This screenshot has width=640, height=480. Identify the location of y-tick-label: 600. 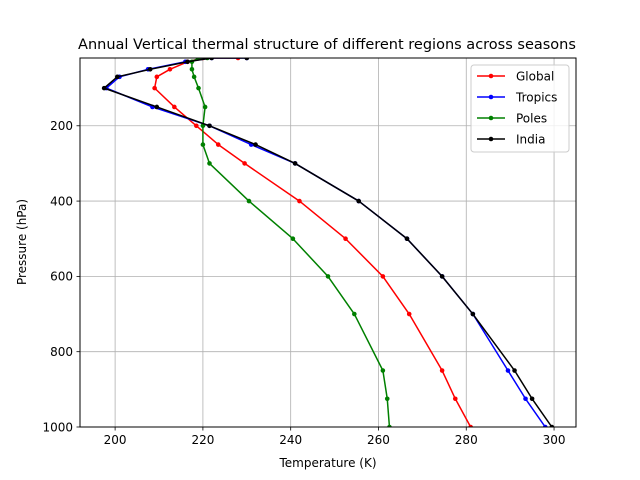
(61, 277).